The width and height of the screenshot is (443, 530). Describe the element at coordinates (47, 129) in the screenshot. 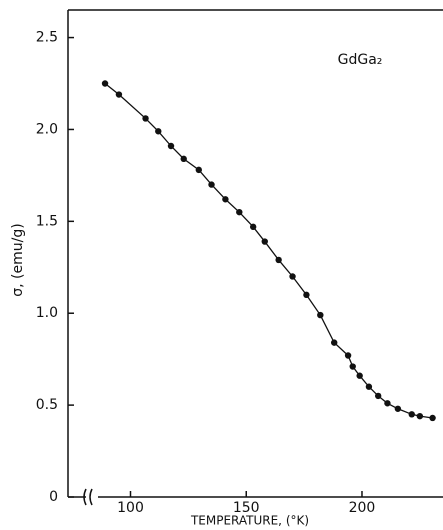

I see `y-tick-label: 2.0` at that location.